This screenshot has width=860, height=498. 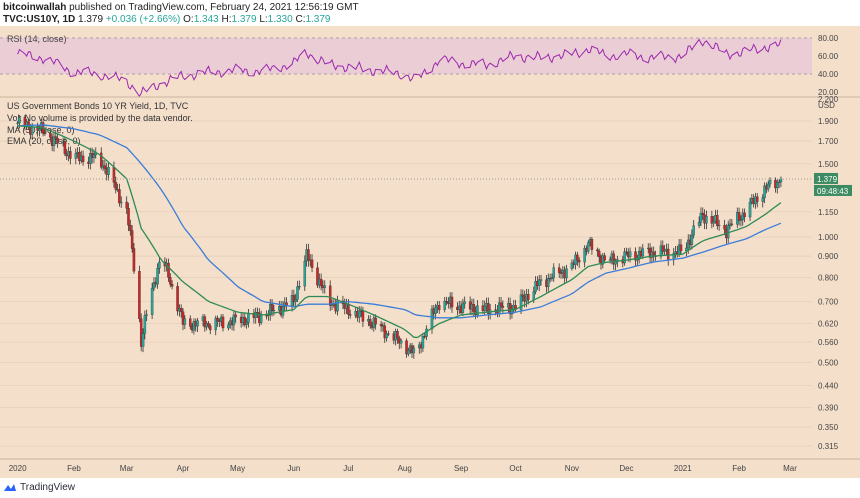 What do you see at coordinates (91, 19) in the screenshot?
I see `last-close: 1.379` at bounding box center [91, 19].